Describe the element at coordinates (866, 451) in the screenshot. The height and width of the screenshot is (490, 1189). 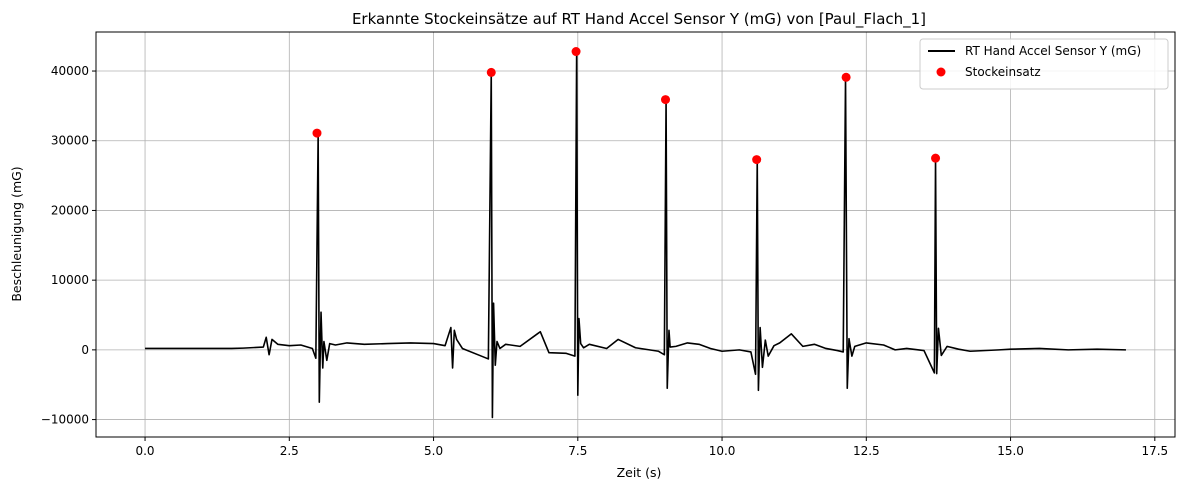
I see `x-tick-label: 12.5` at that location.